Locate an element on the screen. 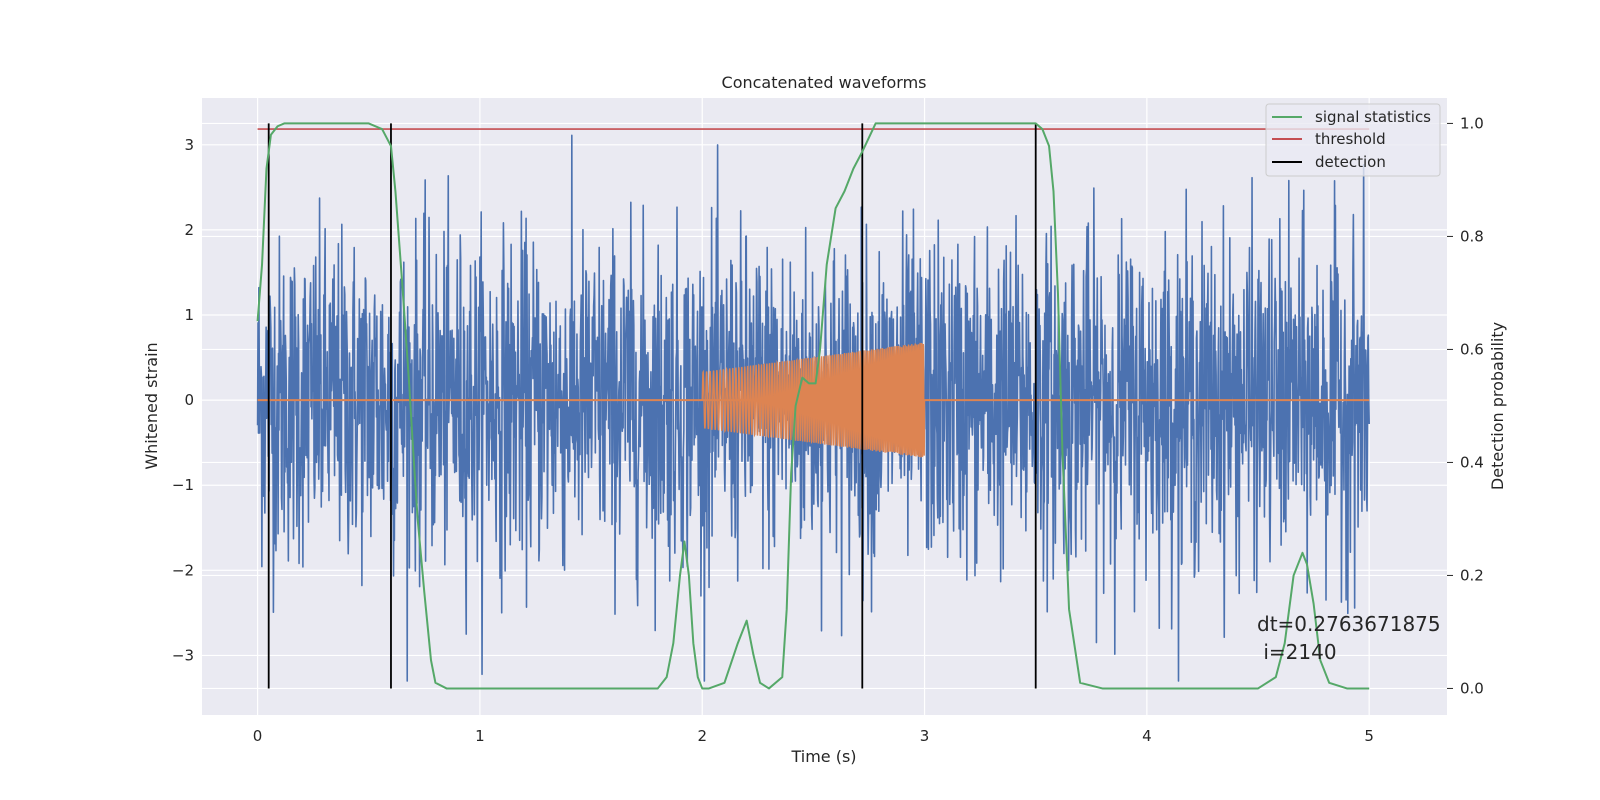 The width and height of the screenshot is (1600, 800). y2-tick-label: 0.2 is located at coordinates (1472, 575).